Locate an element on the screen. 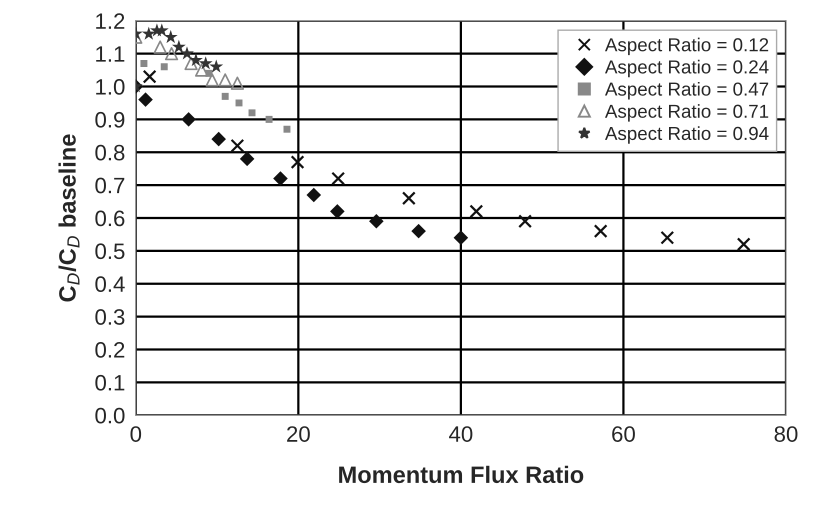 The image size is (823, 519). y-tick-label: 0.5 is located at coordinates (109, 251).